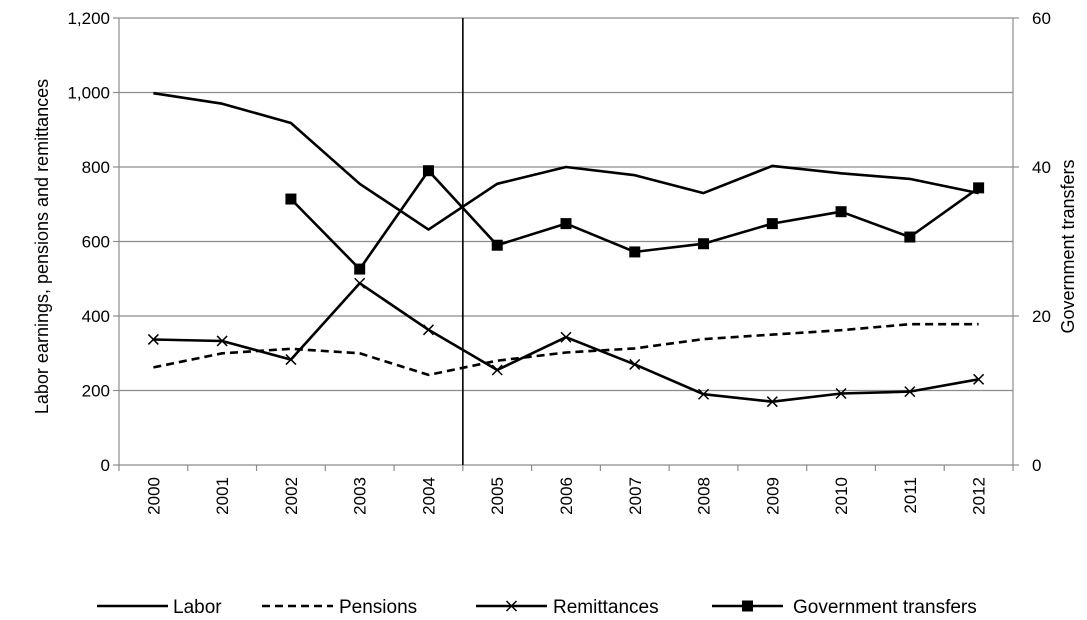 This screenshot has width=1087, height=620. Describe the element at coordinates (885, 607) in the screenshot. I see `legend-label-government-transfers: Government transfers` at that location.